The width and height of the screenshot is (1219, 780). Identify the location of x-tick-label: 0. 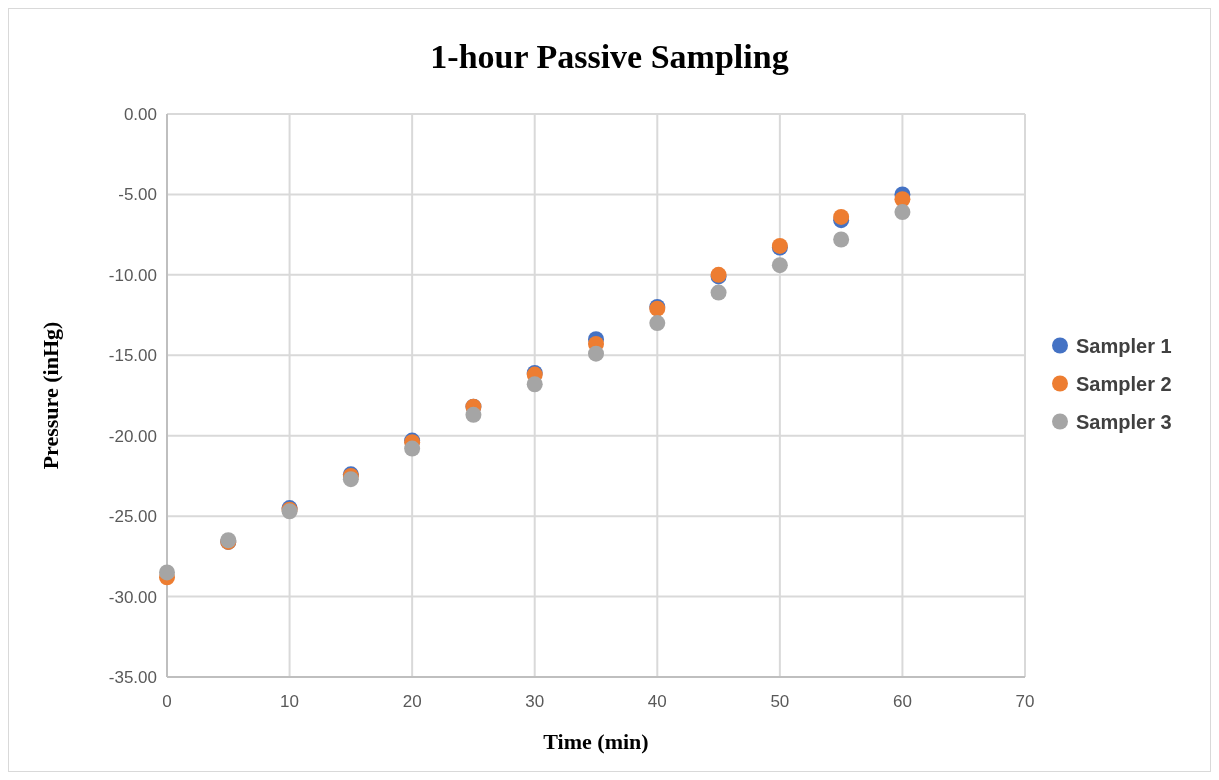
(167, 701).